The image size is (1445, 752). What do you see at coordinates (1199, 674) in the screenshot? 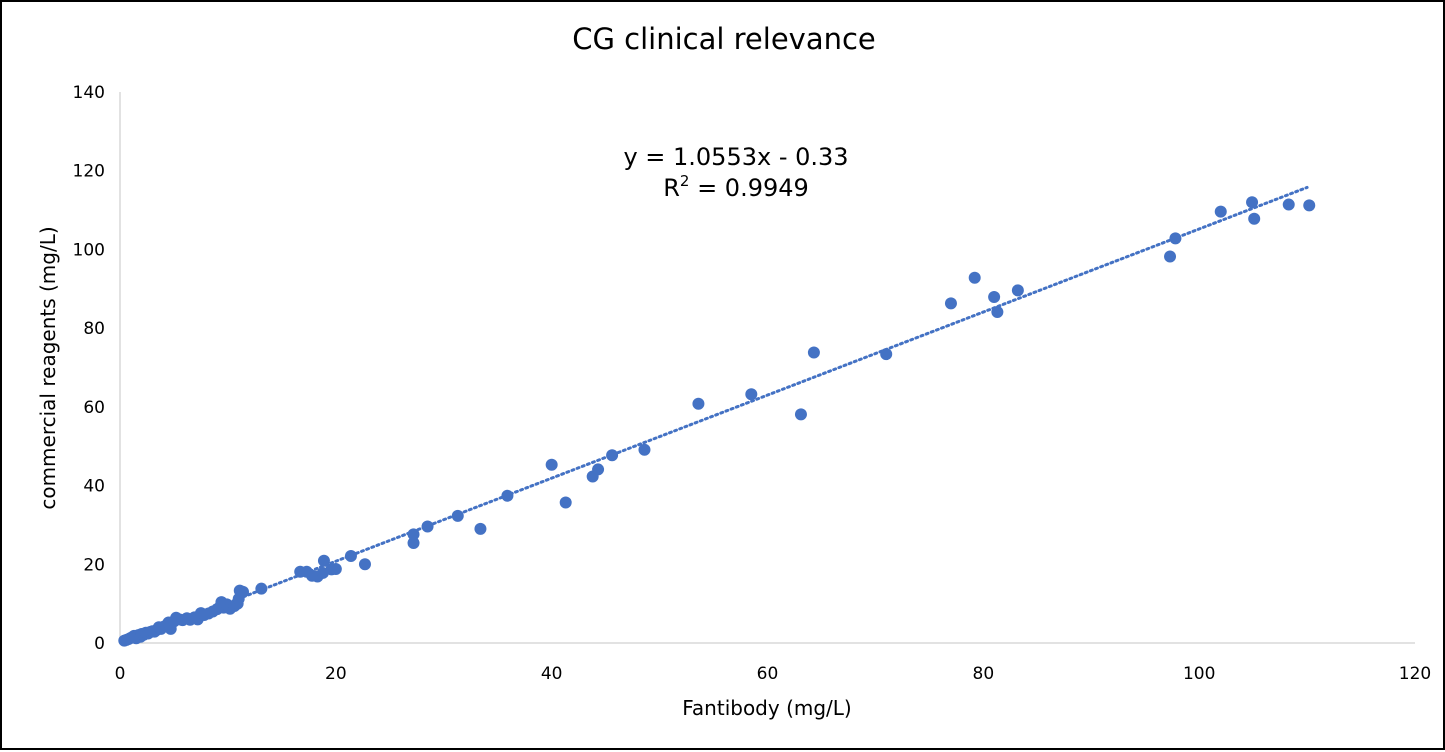
I see `x-tick-label: 100` at bounding box center [1199, 674].